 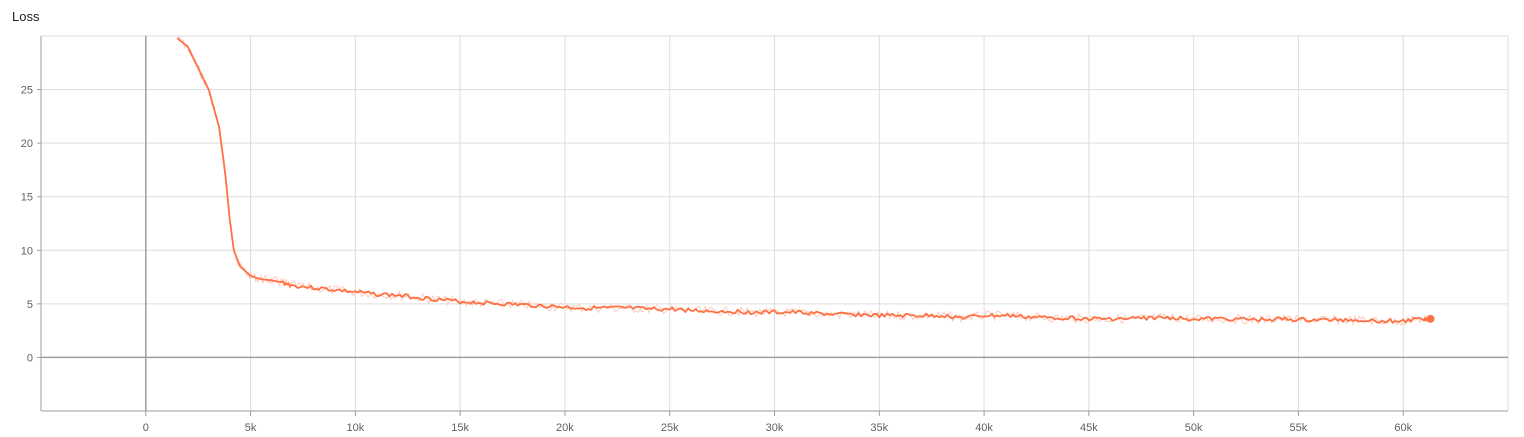 What do you see at coordinates (27, 198) in the screenshot?
I see `y-tick-label: 15` at bounding box center [27, 198].